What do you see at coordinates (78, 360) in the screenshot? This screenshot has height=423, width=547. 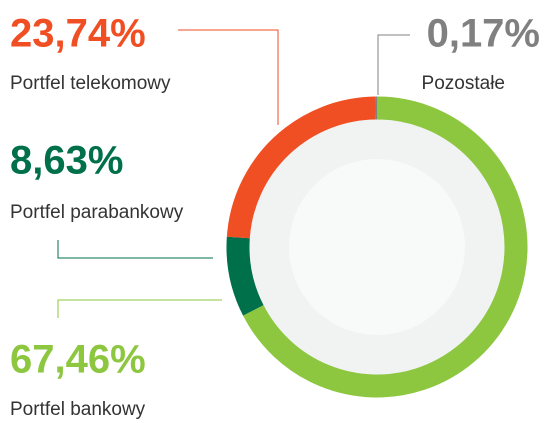 I see `value-label: 67,46%` at bounding box center [78, 360].